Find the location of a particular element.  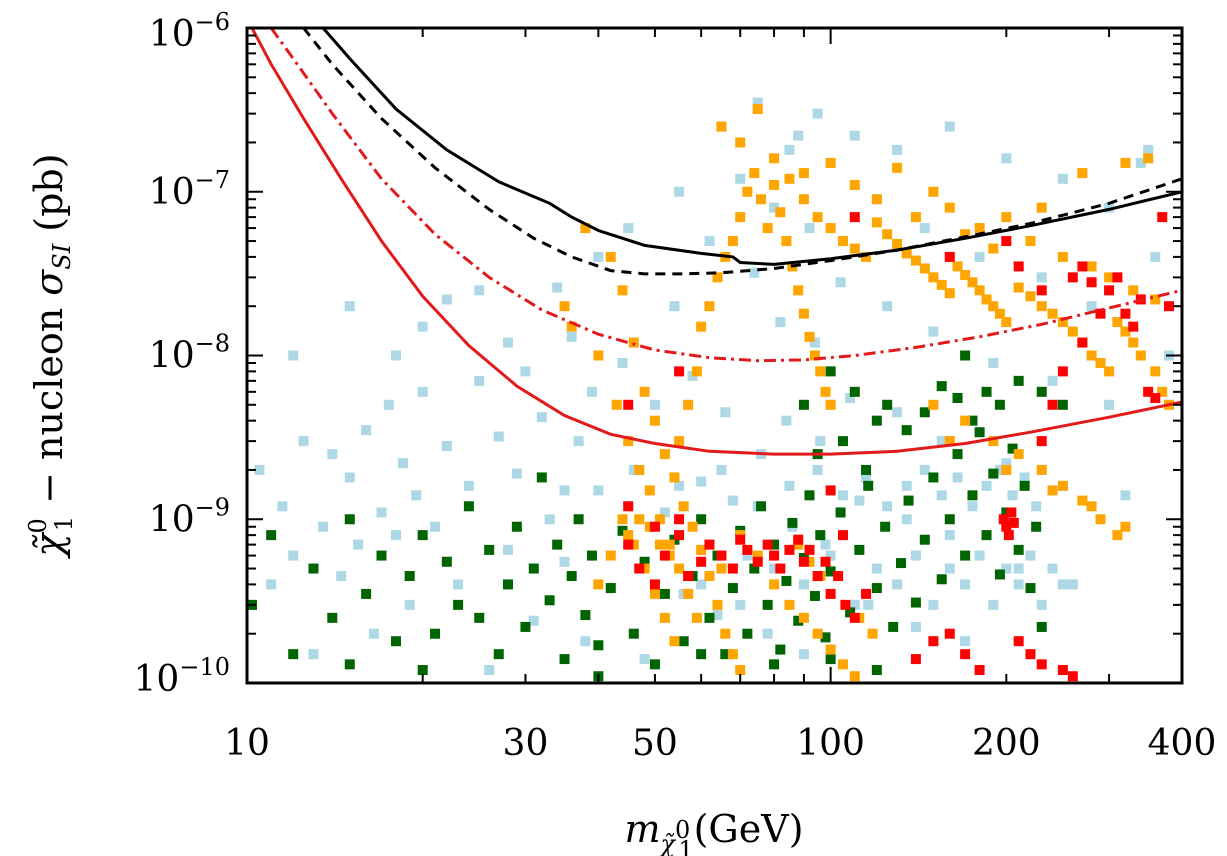

y-tick-label-0: 10−10 is located at coordinates (182, 676).